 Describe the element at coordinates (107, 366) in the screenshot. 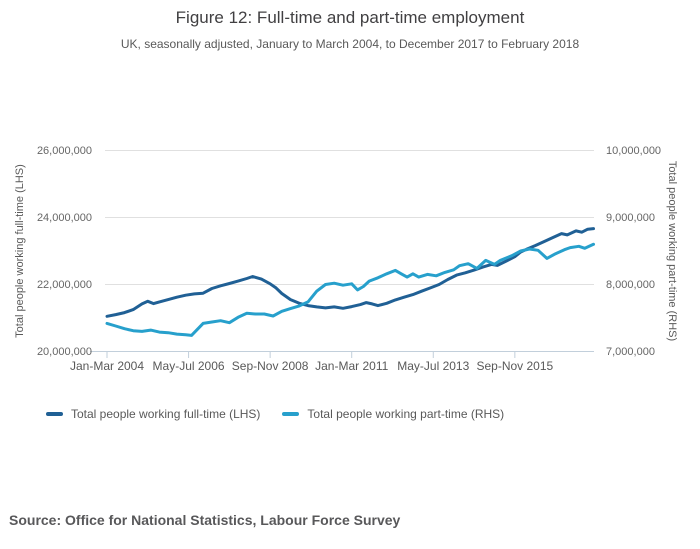

I see `x-tick-label: Jan-Mar 2004` at that location.